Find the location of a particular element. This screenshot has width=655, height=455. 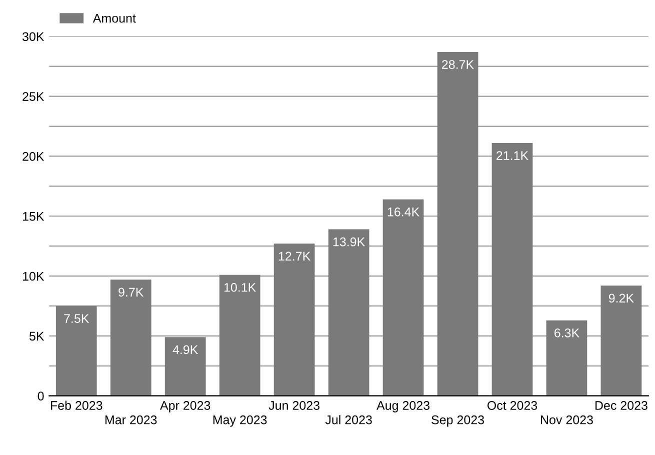

data-label: 13.9K is located at coordinates (349, 241).